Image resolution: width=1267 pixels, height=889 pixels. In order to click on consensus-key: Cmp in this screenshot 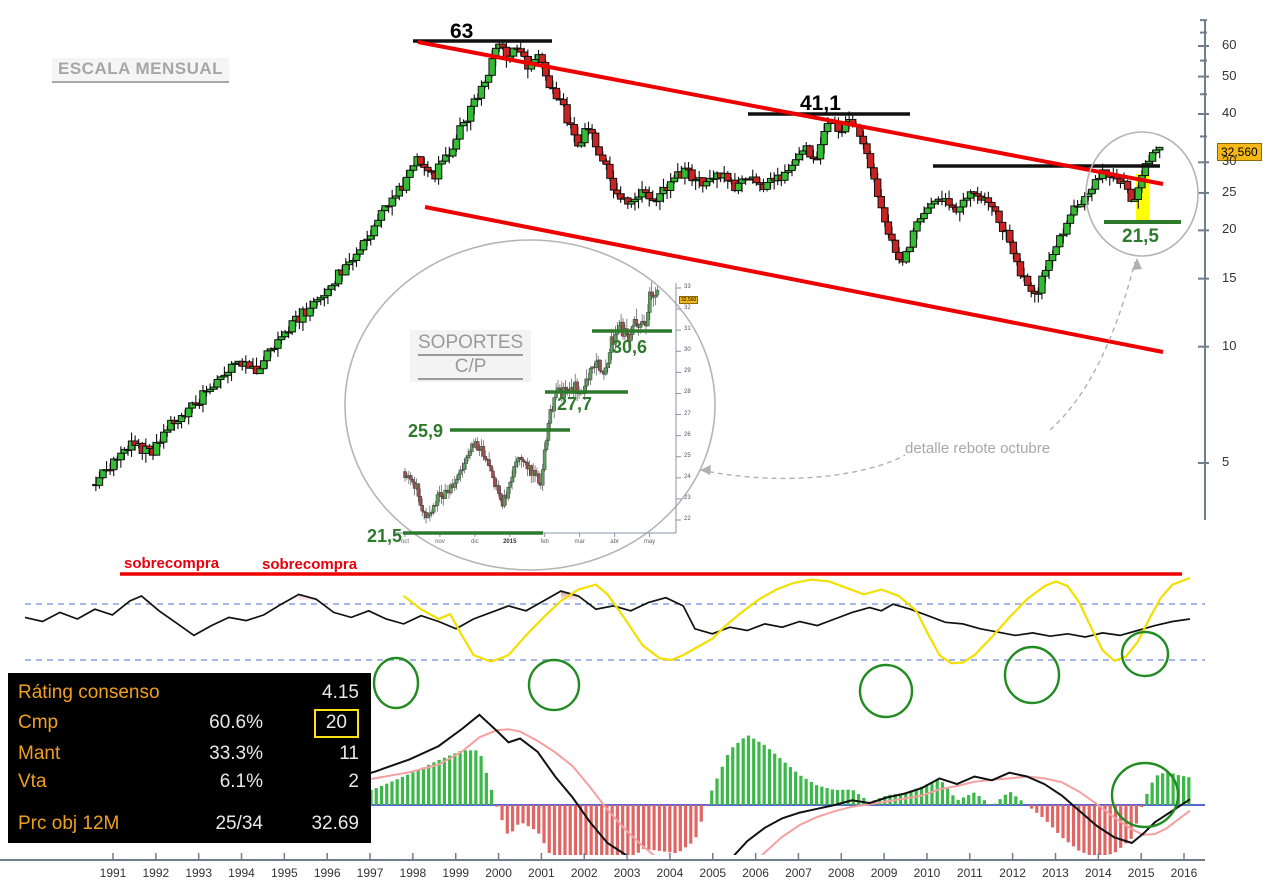, I will do `click(38, 723)`.